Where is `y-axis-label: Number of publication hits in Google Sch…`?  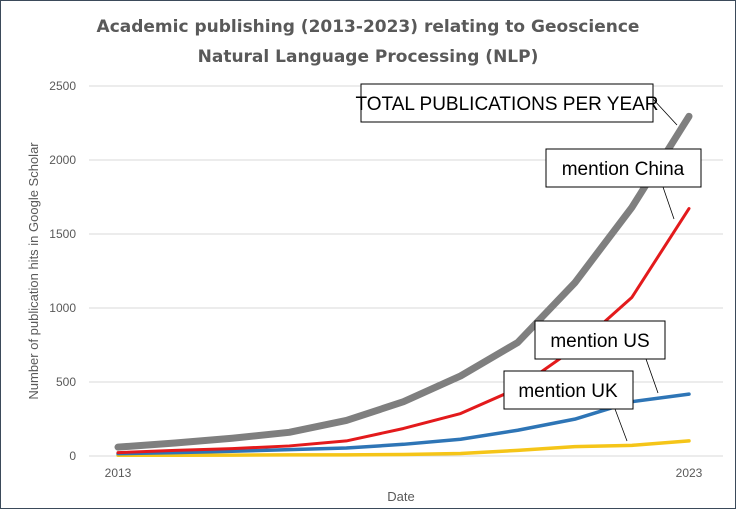 y-axis-label: Number of publication hits in Google Sch… is located at coordinates (33, 271).